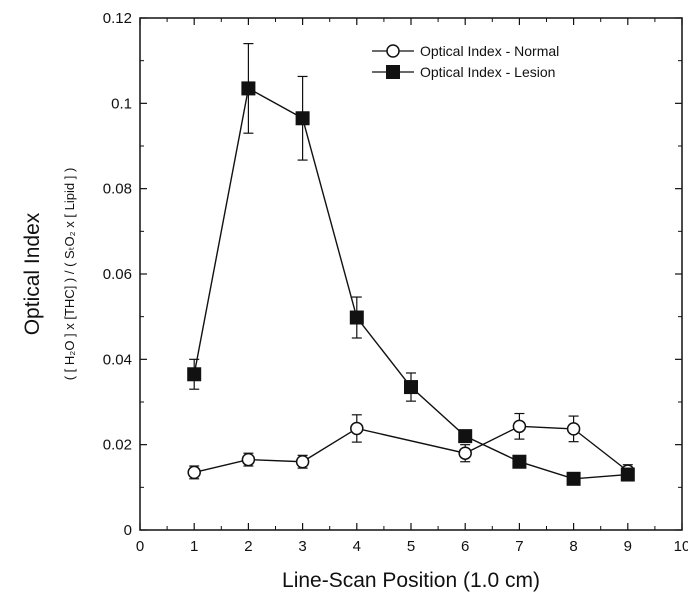 Image resolution: width=688 pixels, height=599 pixels. Describe the element at coordinates (117, 445) in the screenshot. I see `y-tick-label: 0.02` at that location.